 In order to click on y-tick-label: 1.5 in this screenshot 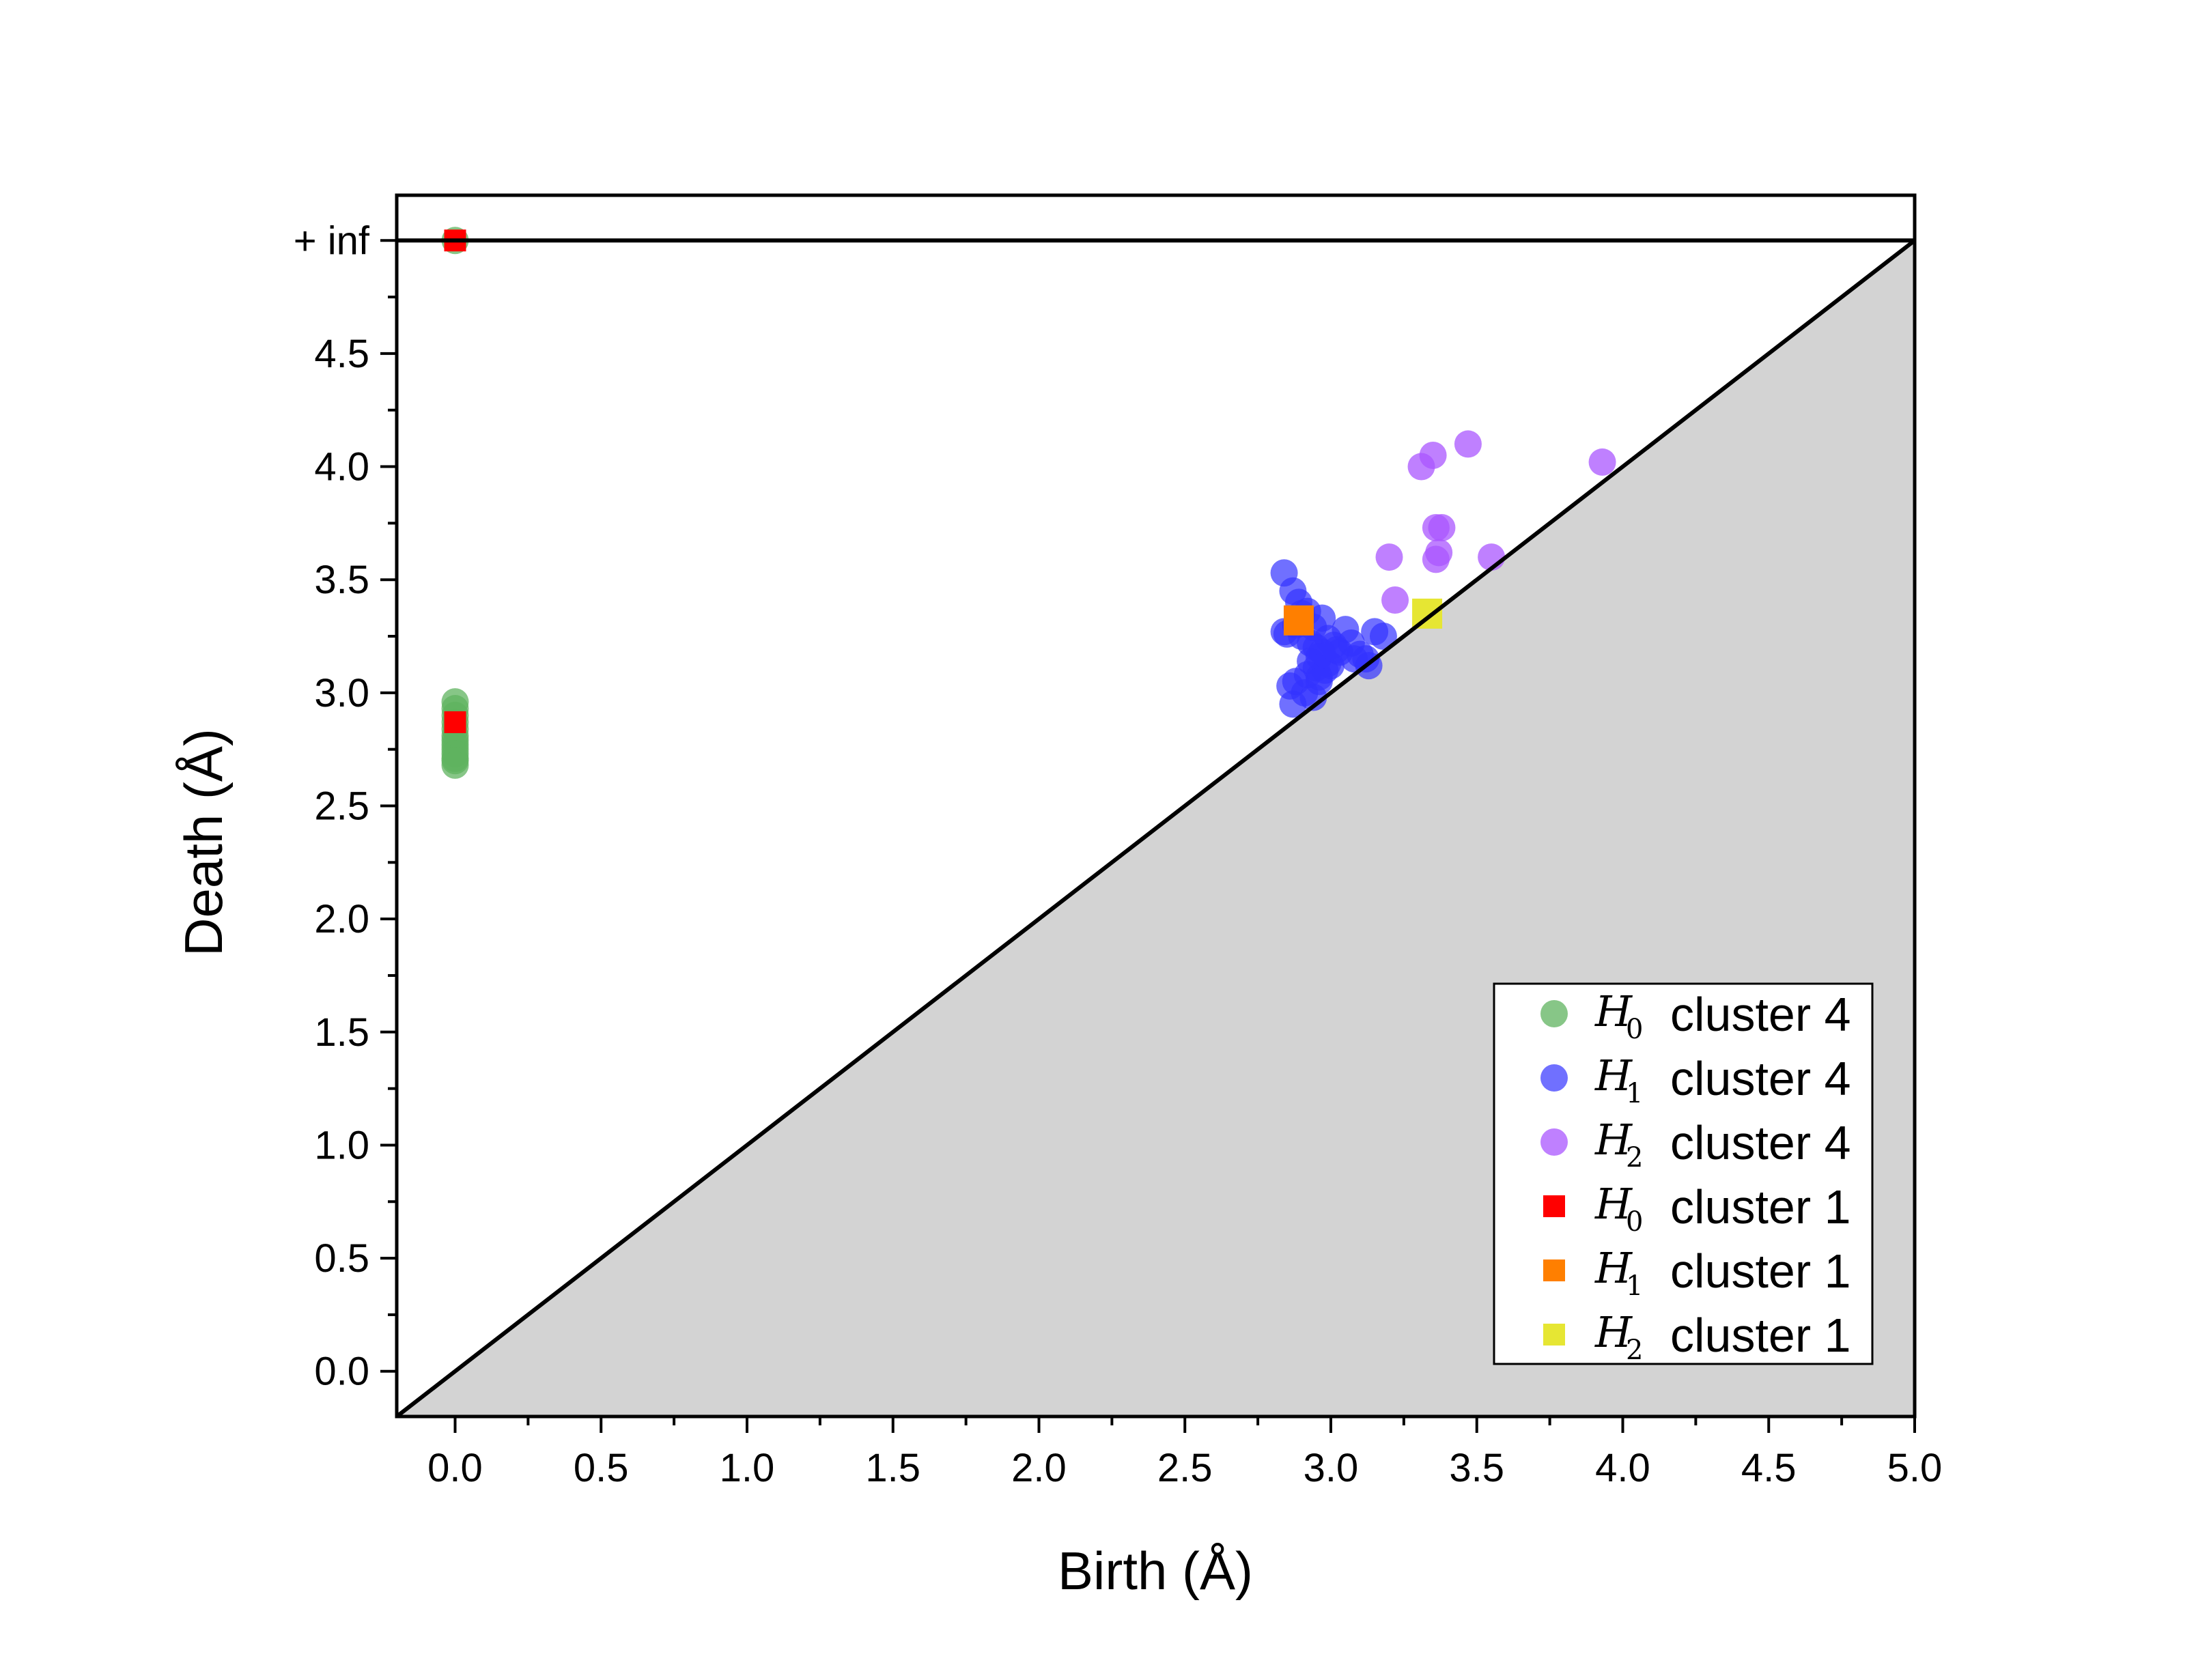, I will do `click(341, 1032)`.